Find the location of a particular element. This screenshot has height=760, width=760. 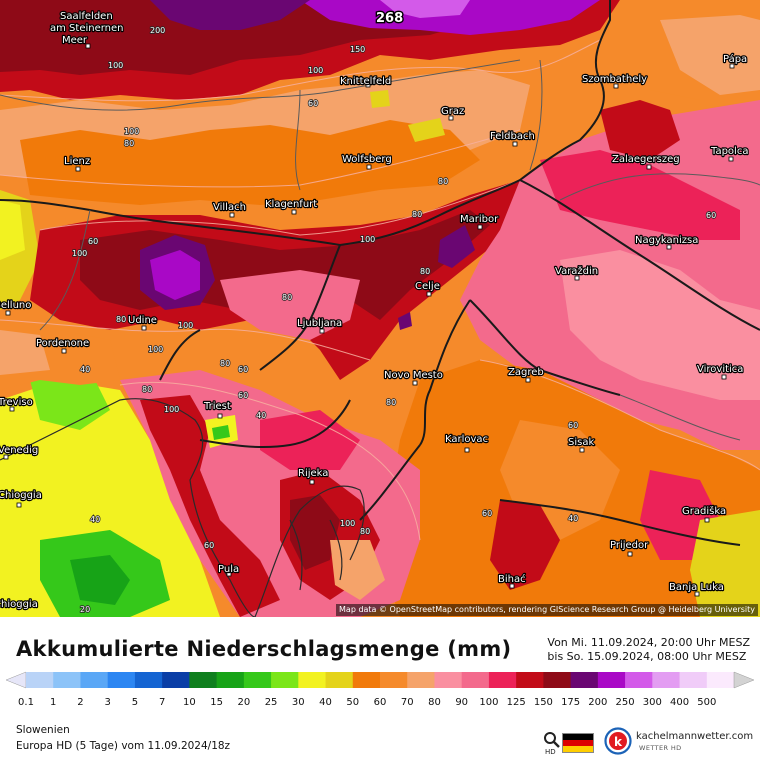

scale-tick-label: 7 is located at coordinates (162, 702).